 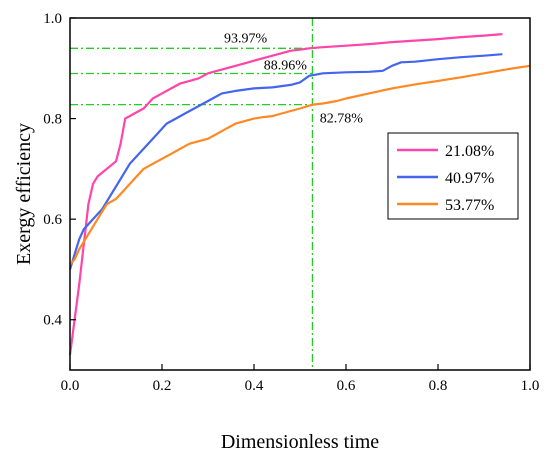 I want to click on legend: 21.08% 40.97% 53.77%, so click(x=453, y=176).